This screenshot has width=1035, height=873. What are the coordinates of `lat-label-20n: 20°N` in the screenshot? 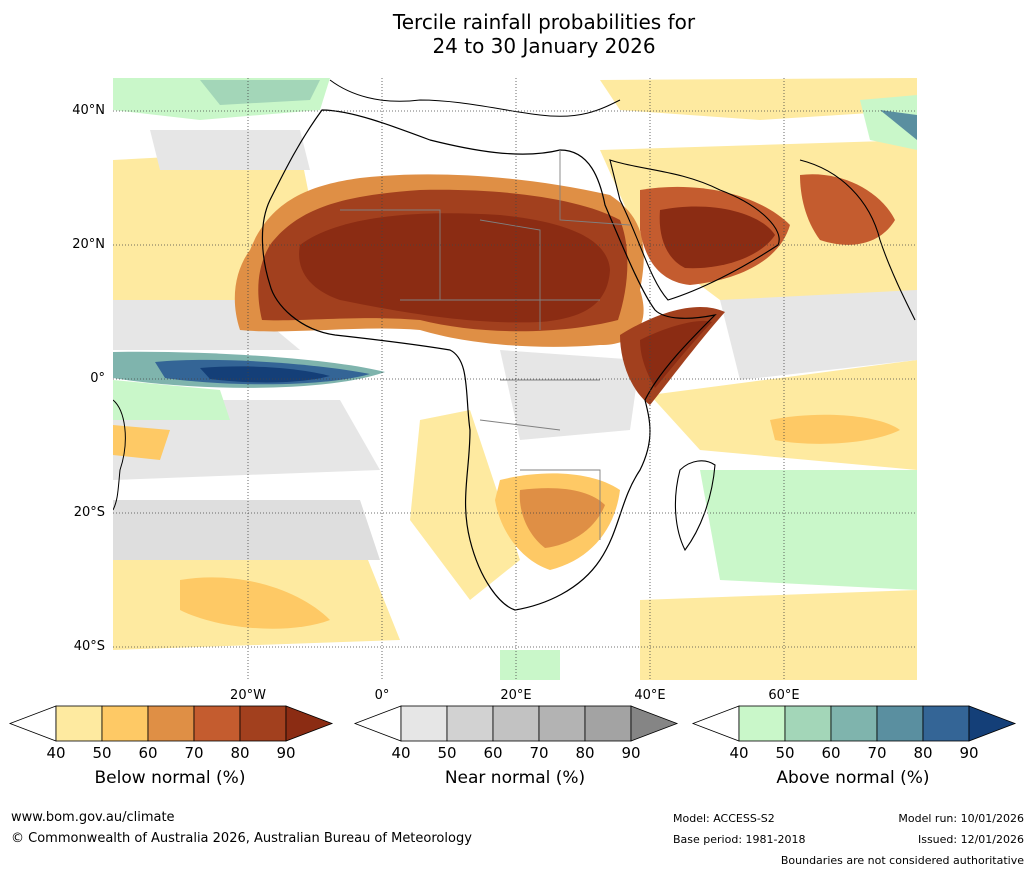 It's located at (88, 244).